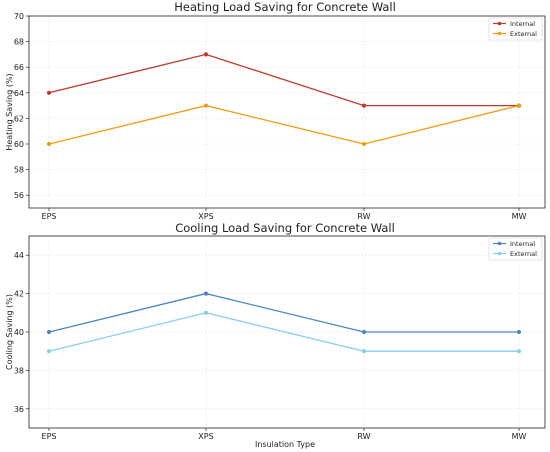 Image resolution: width=550 pixels, height=452 pixels. What do you see at coordinates (19, 42) in the screenshot?
I see `heating-y-tick-label: 68` at bounding box center [19, 42].